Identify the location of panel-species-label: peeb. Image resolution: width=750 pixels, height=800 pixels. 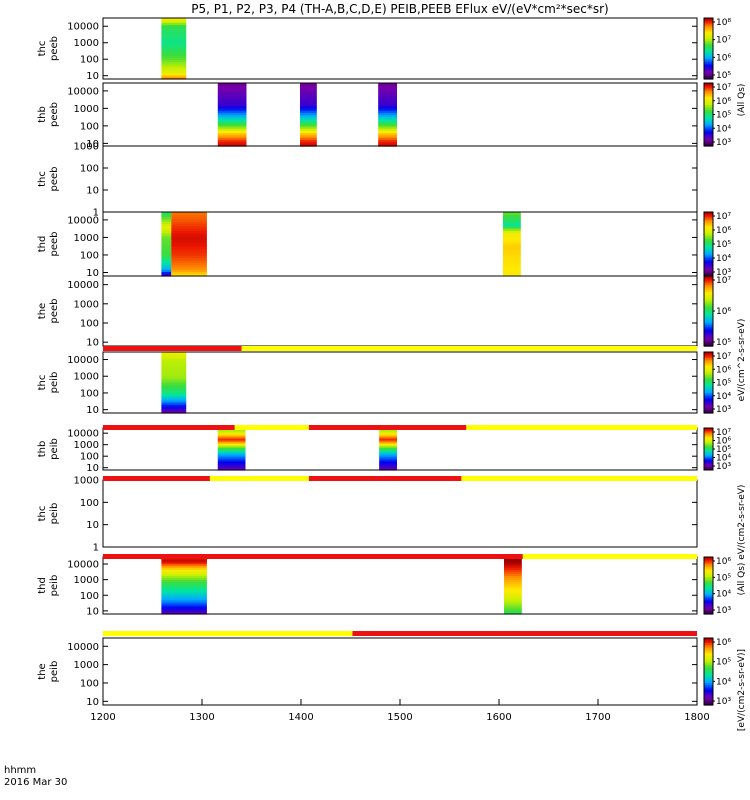
(54, 114).